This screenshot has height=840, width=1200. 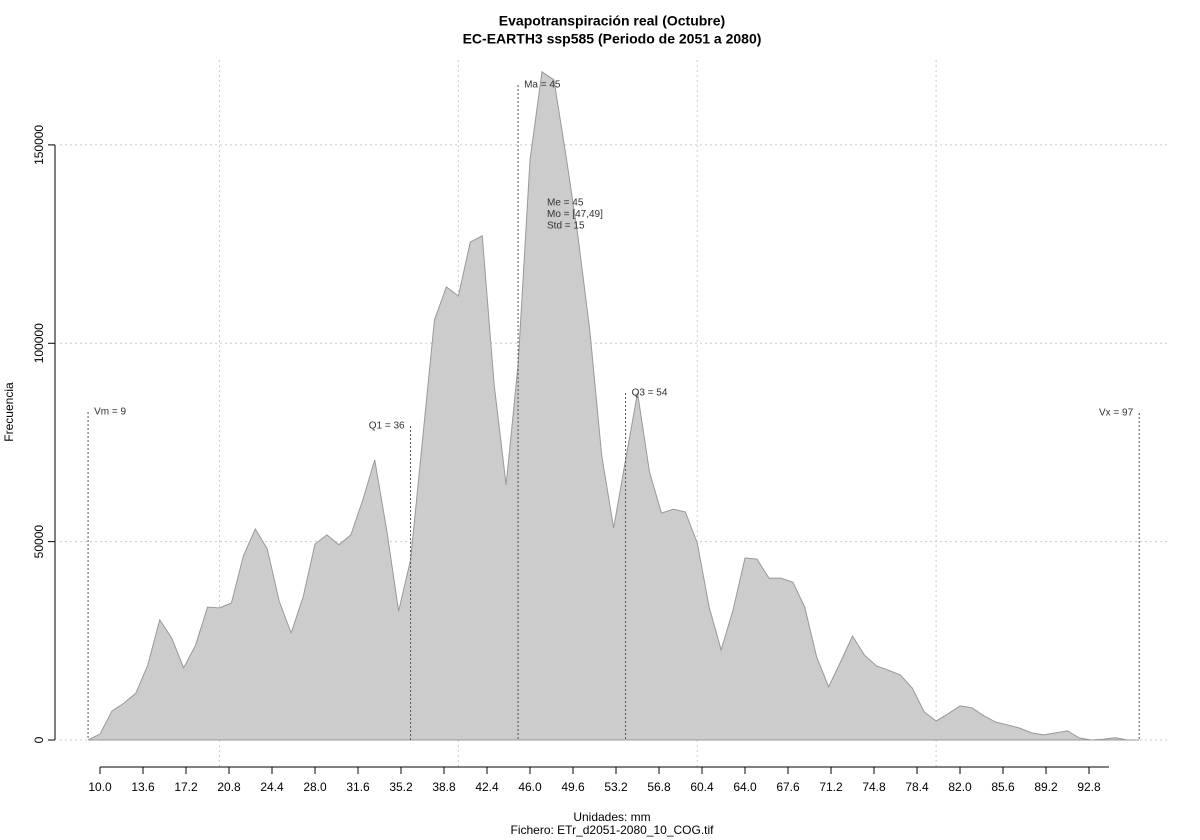 What do you see at coordinates (1003, 787) in the screenshot?
I see `x-tick-label: 85.6` at bounding box center [1003, 787].